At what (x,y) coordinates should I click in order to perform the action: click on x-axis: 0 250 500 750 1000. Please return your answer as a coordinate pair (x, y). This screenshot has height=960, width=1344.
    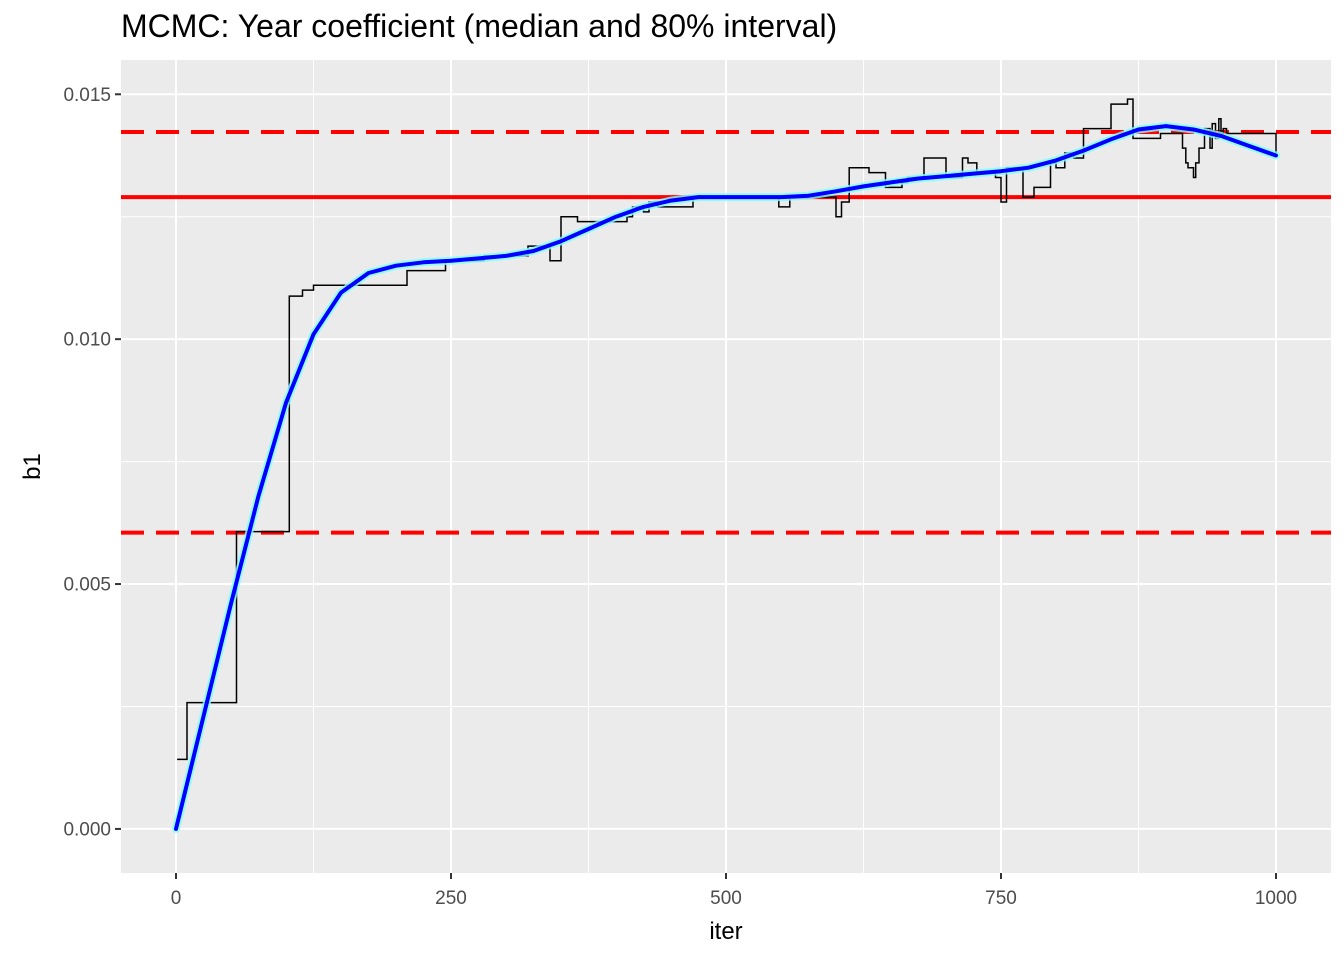
    Looking at the image, I should click on (734, 891).